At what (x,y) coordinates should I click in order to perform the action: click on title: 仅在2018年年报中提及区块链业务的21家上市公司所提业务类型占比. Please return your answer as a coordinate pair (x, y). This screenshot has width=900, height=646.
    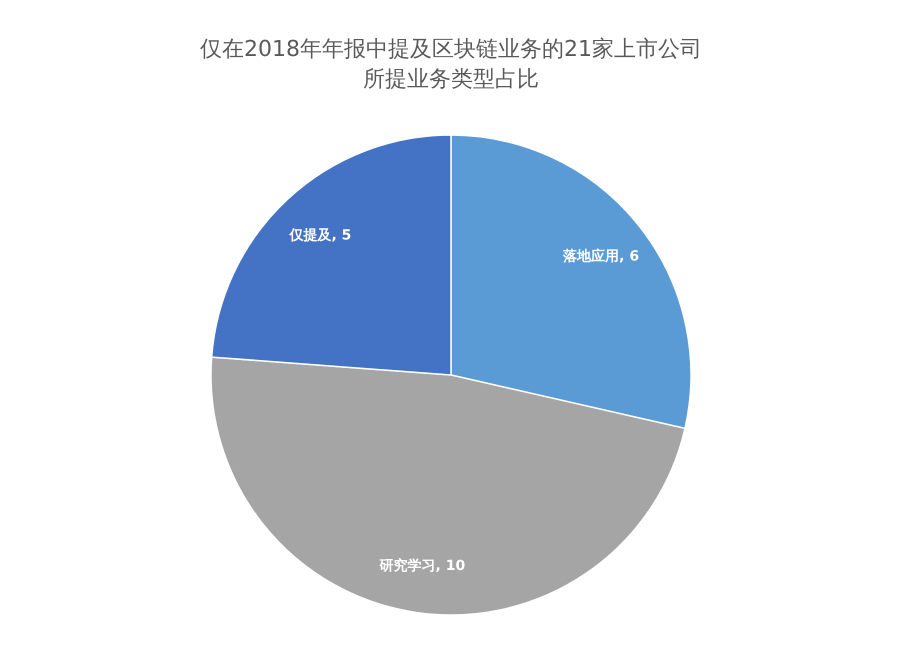
    Looking at the image, I should click on (451, 64).